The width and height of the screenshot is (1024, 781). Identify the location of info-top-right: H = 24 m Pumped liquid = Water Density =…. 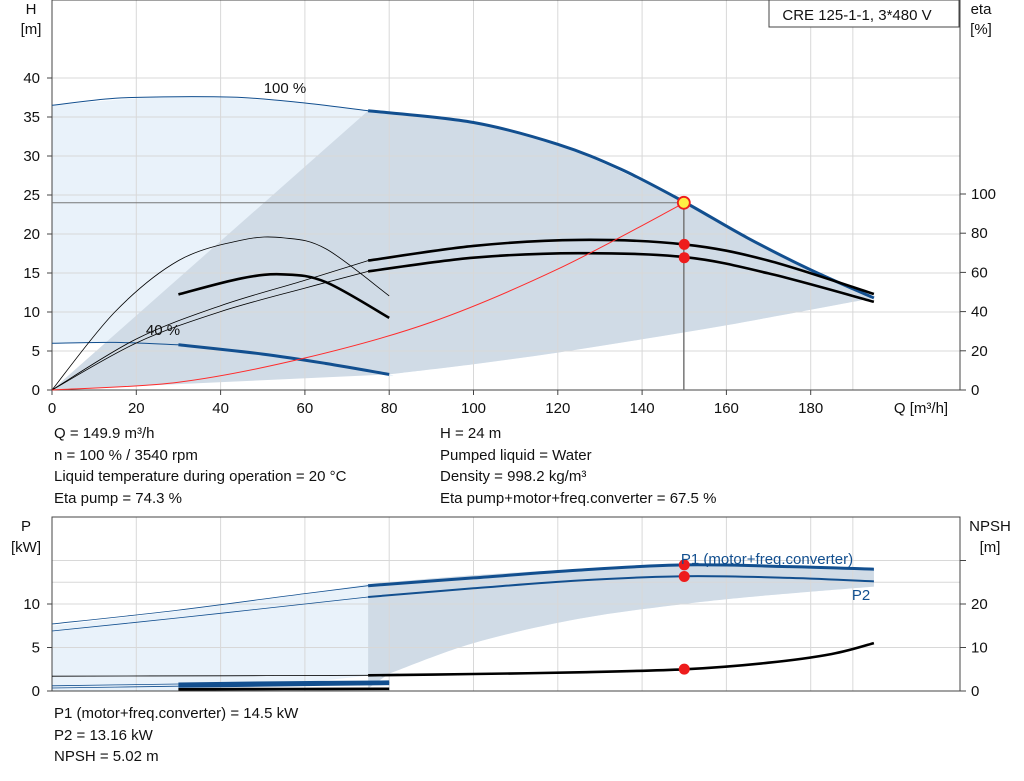
(578, 466).